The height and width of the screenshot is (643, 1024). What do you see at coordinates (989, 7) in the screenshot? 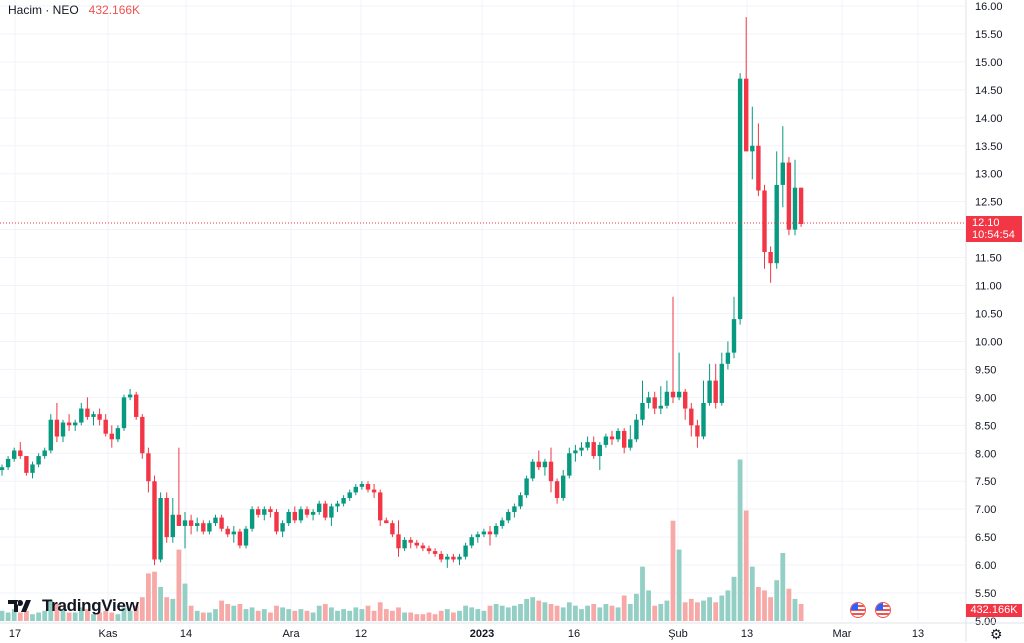
I see `price-tick-label: 16.00` at bounding box center [989, 7].